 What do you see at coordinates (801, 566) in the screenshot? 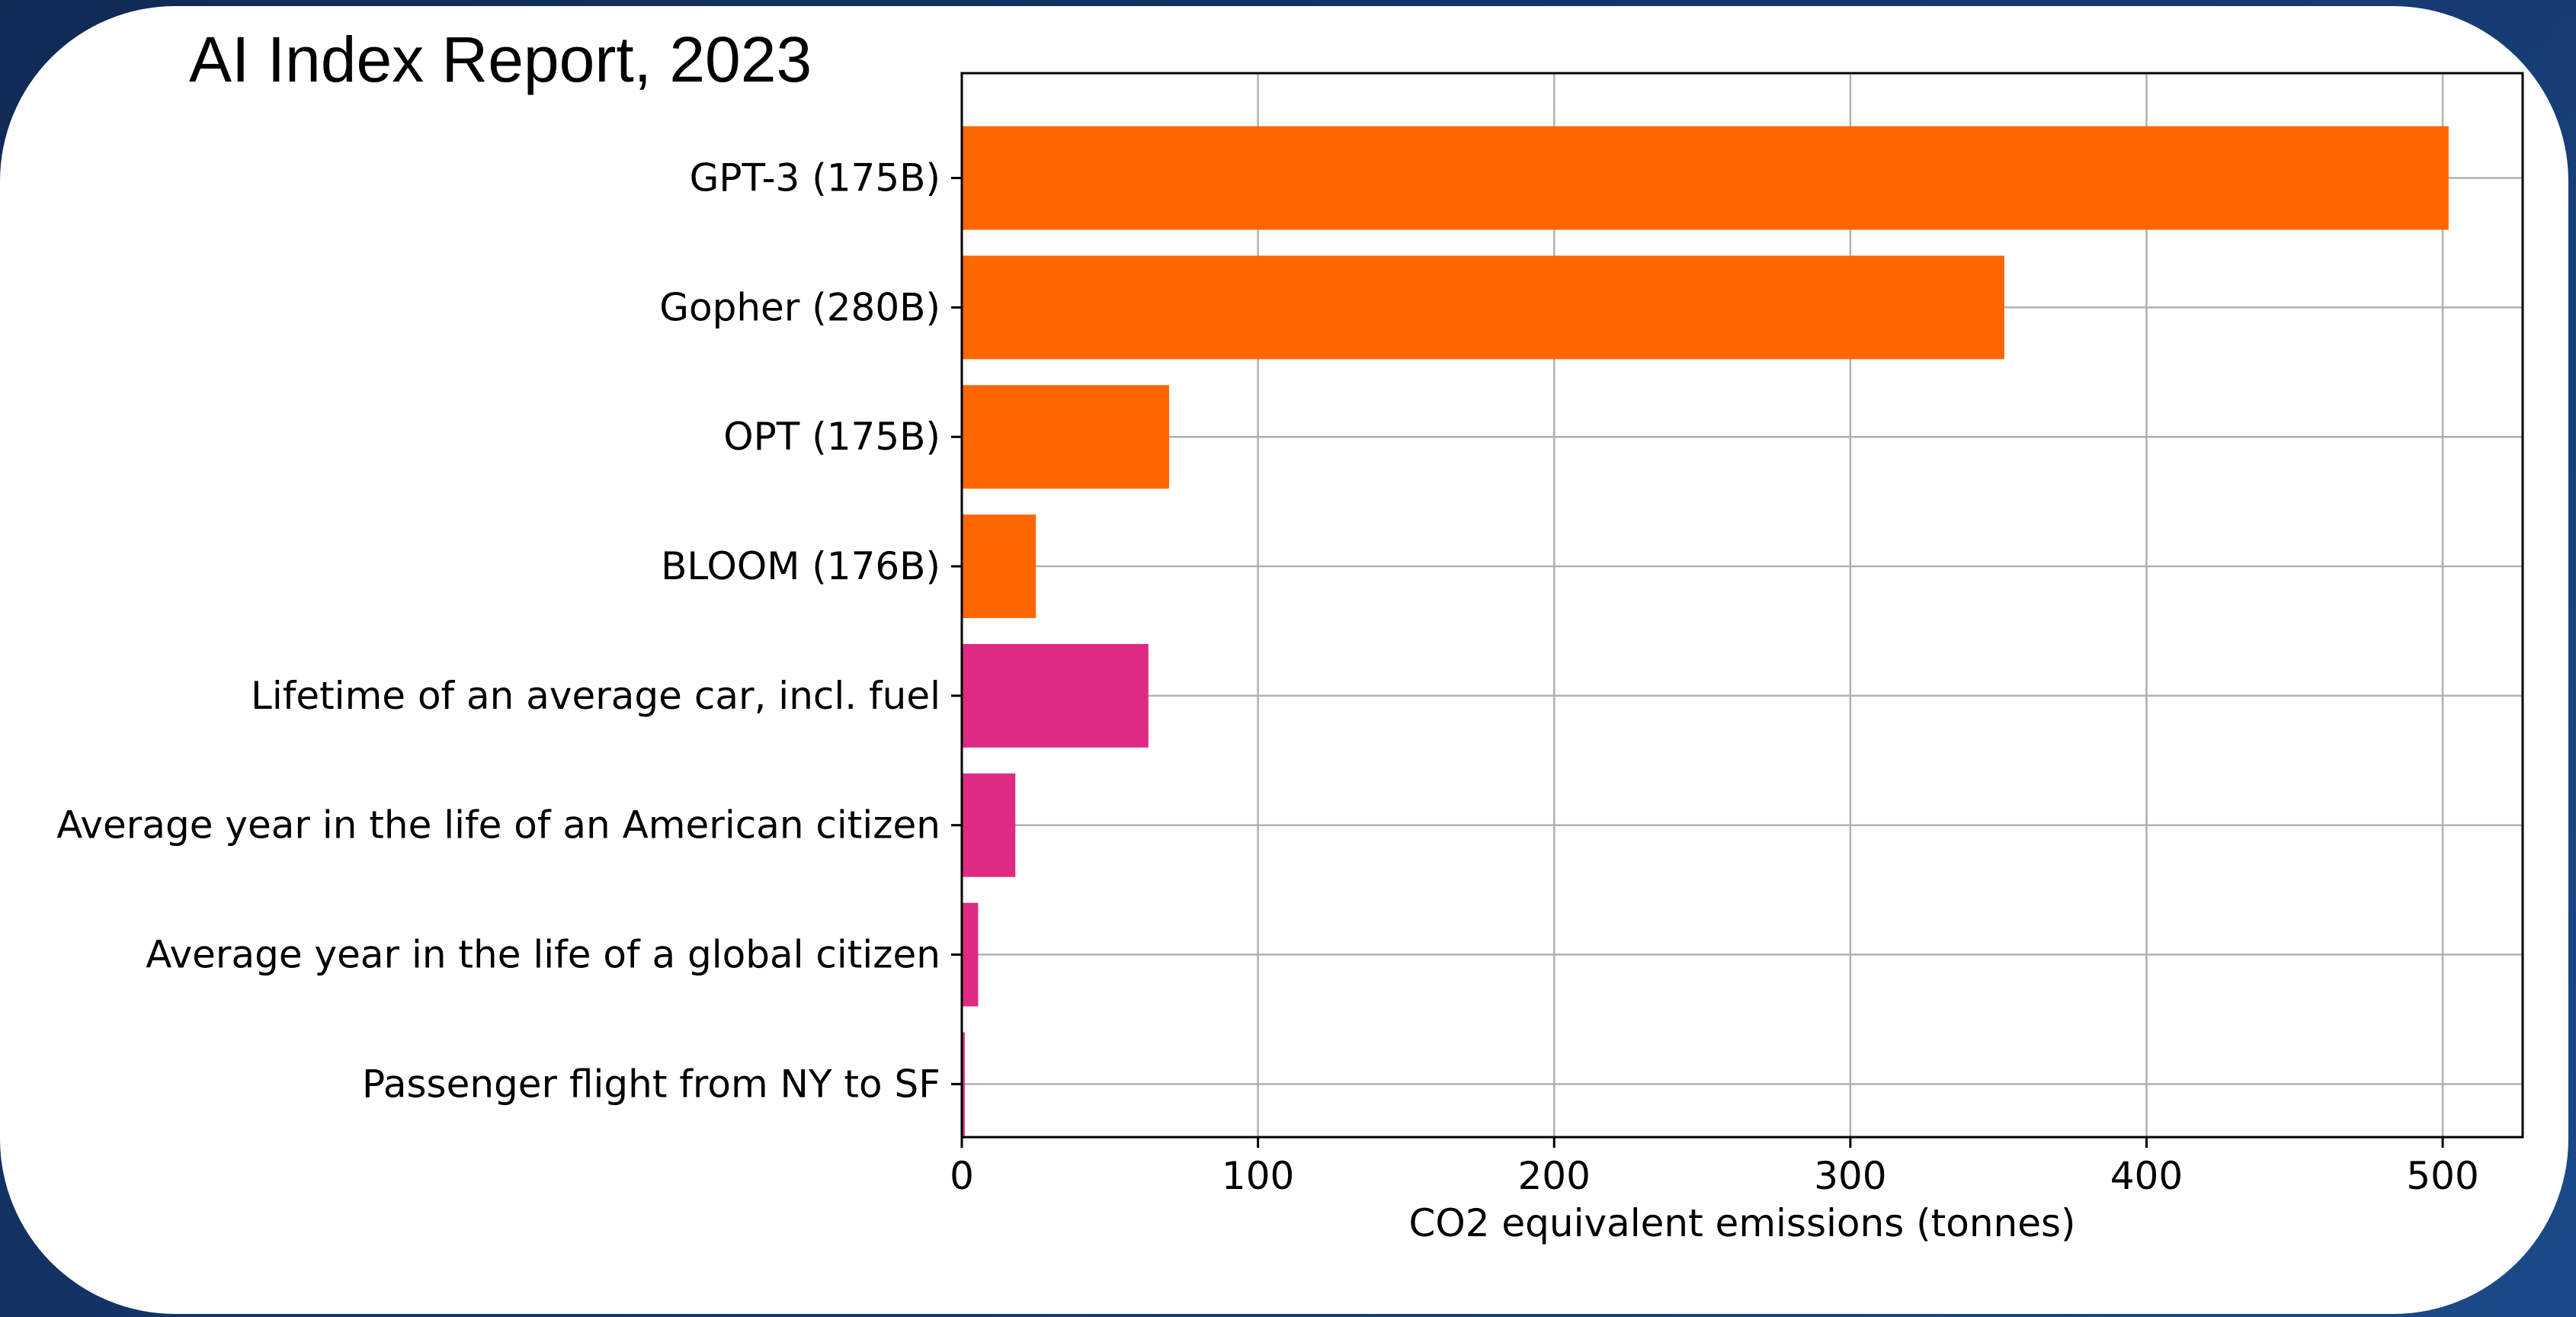
I see `y-tick-label: BLOOM (176B)` at bounding box center [801, 566].